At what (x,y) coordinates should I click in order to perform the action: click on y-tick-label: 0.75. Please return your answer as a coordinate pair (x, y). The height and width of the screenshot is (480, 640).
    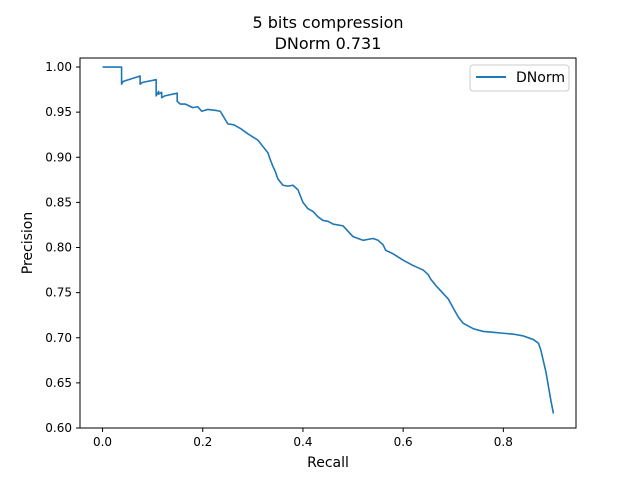
    Looking at the image, I should click on (58, 293).